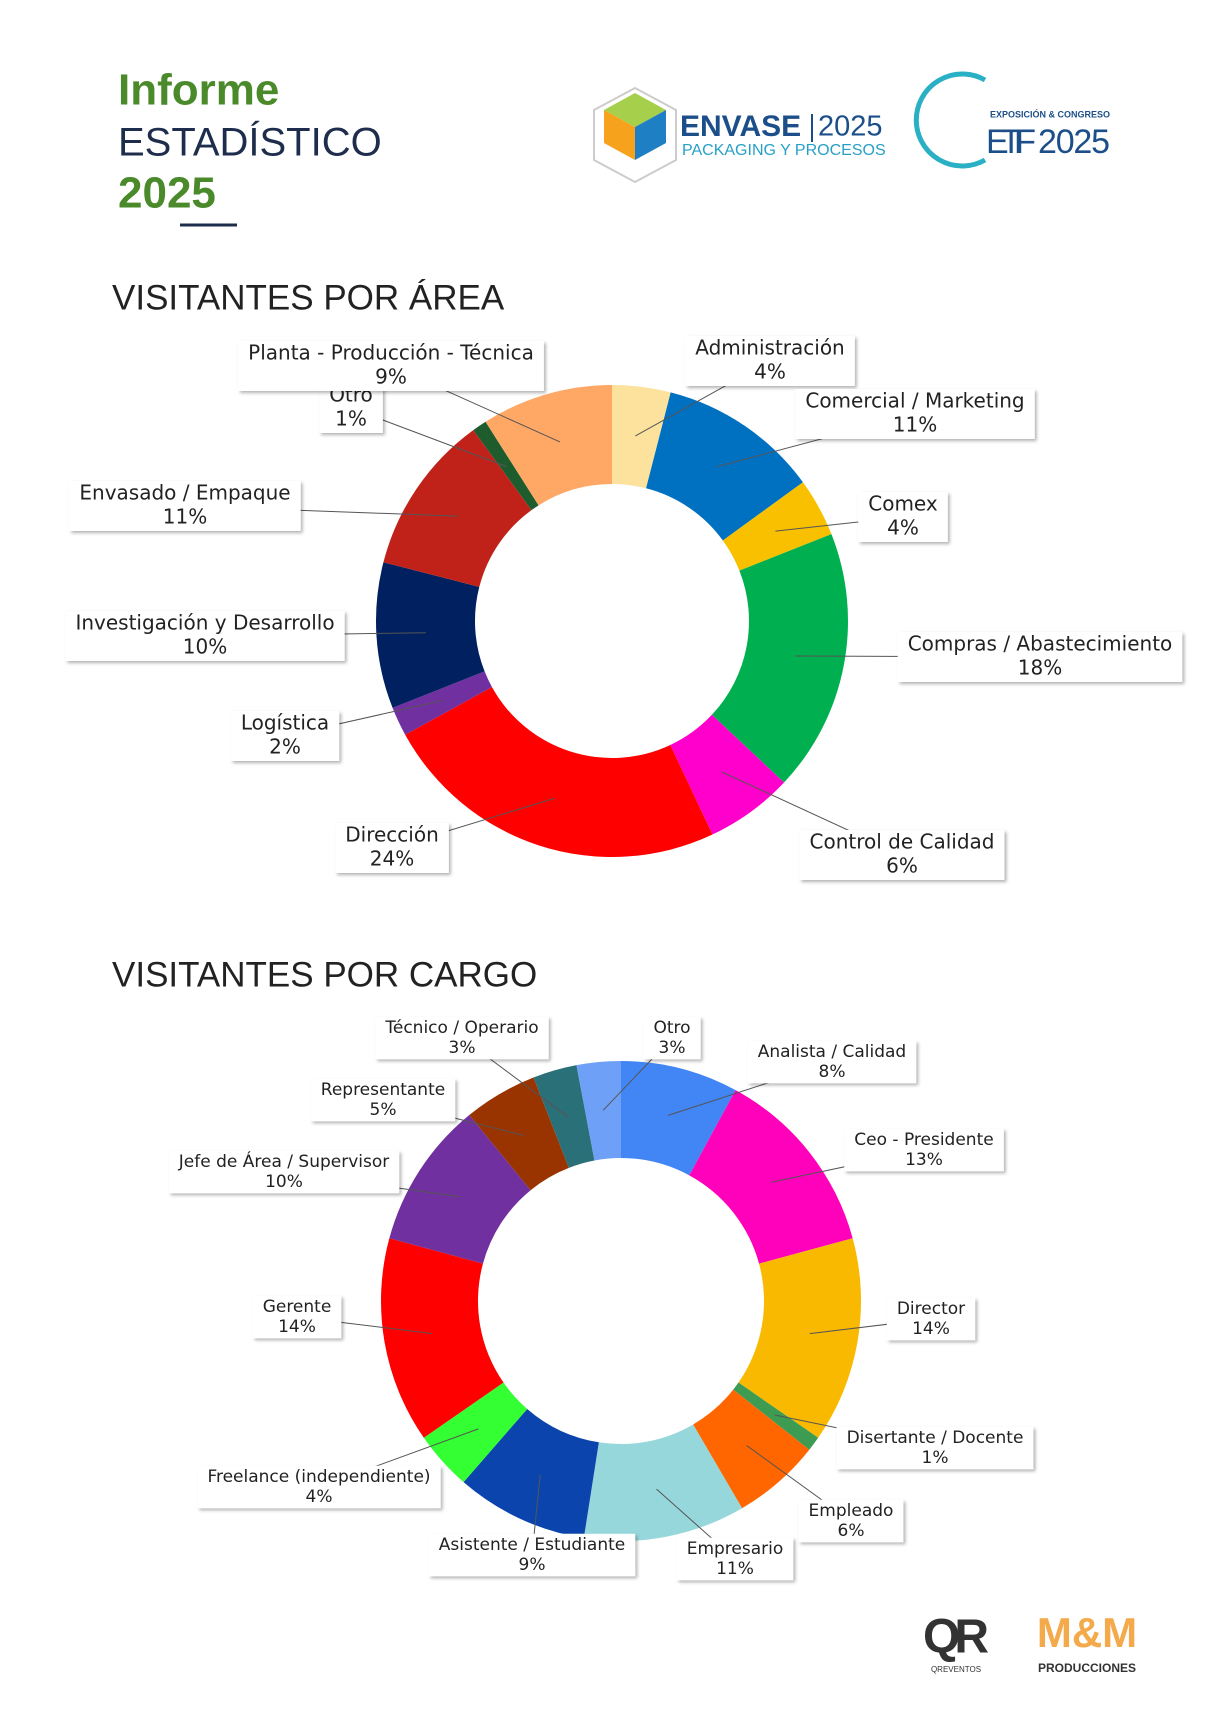  I want to click on value-label: 13%, so click(924, 1160).